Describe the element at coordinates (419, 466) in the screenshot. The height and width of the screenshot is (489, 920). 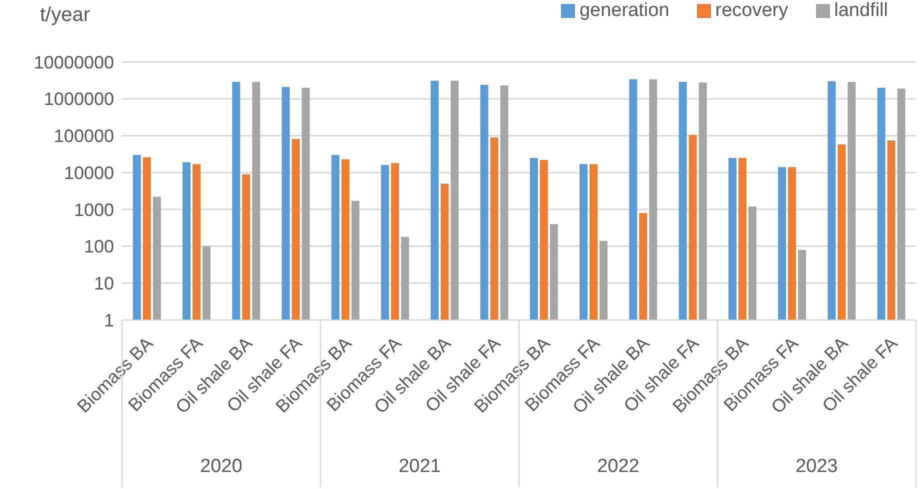
I see `text: 2021` at that location.